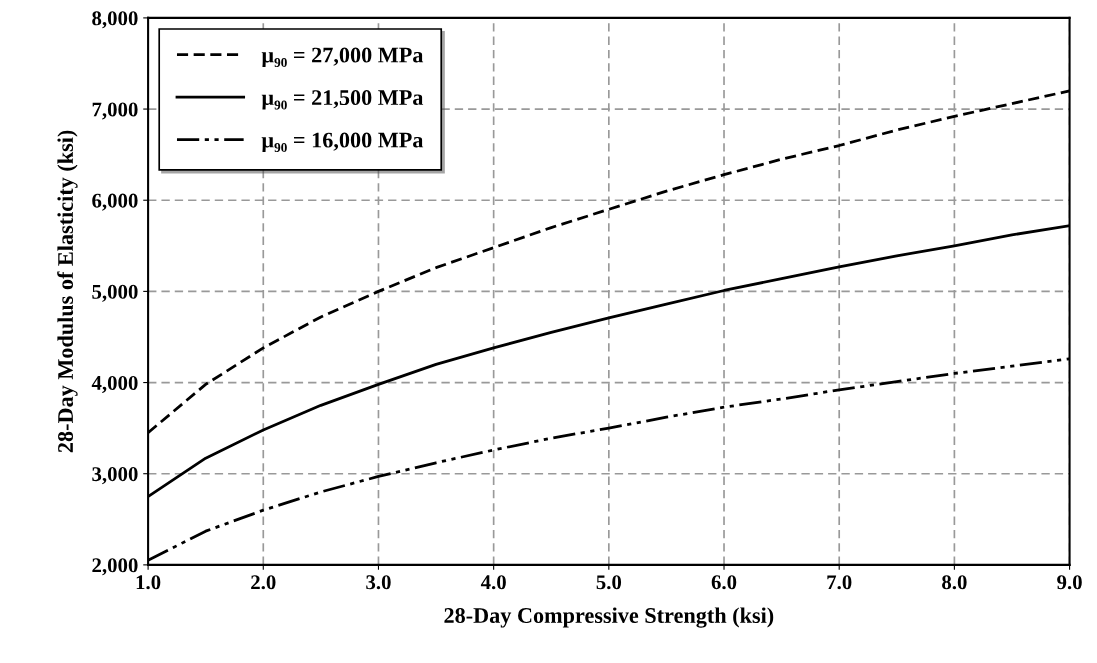 This screenshot has width=1097, height=663. I want to click on y-tick-label: 6,000, so click(115, 202).